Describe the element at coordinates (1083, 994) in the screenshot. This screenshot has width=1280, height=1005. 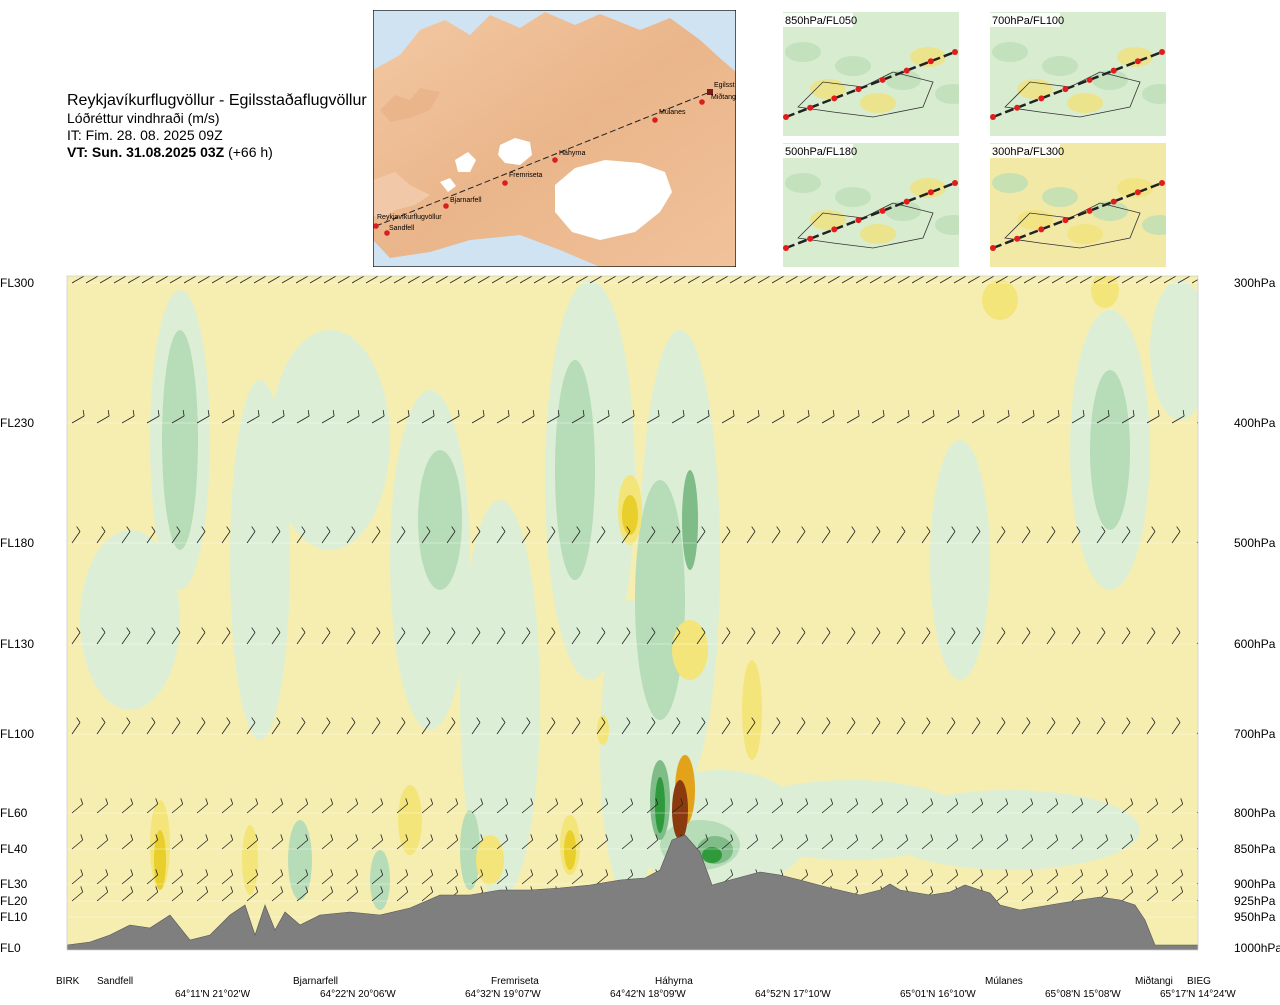
I see `coordinate-label: 65°08'N 15°08'W` at that location.